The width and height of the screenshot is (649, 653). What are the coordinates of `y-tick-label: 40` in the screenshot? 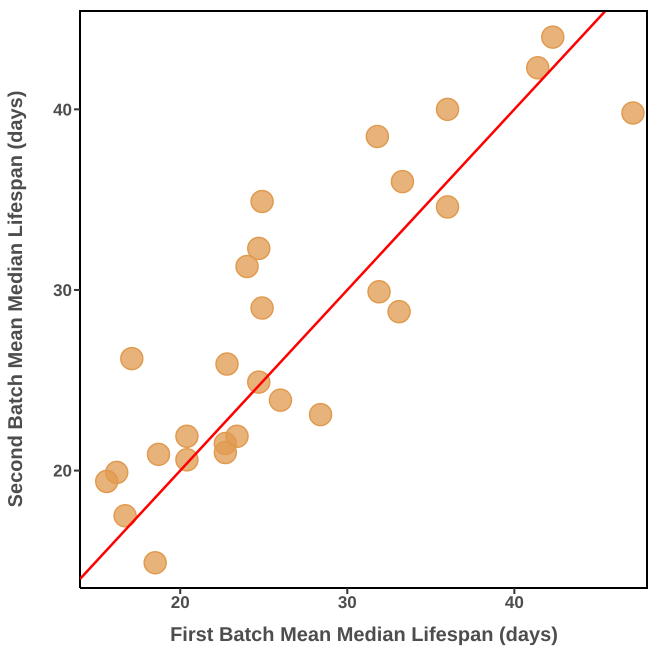 It's located at (62, 110).